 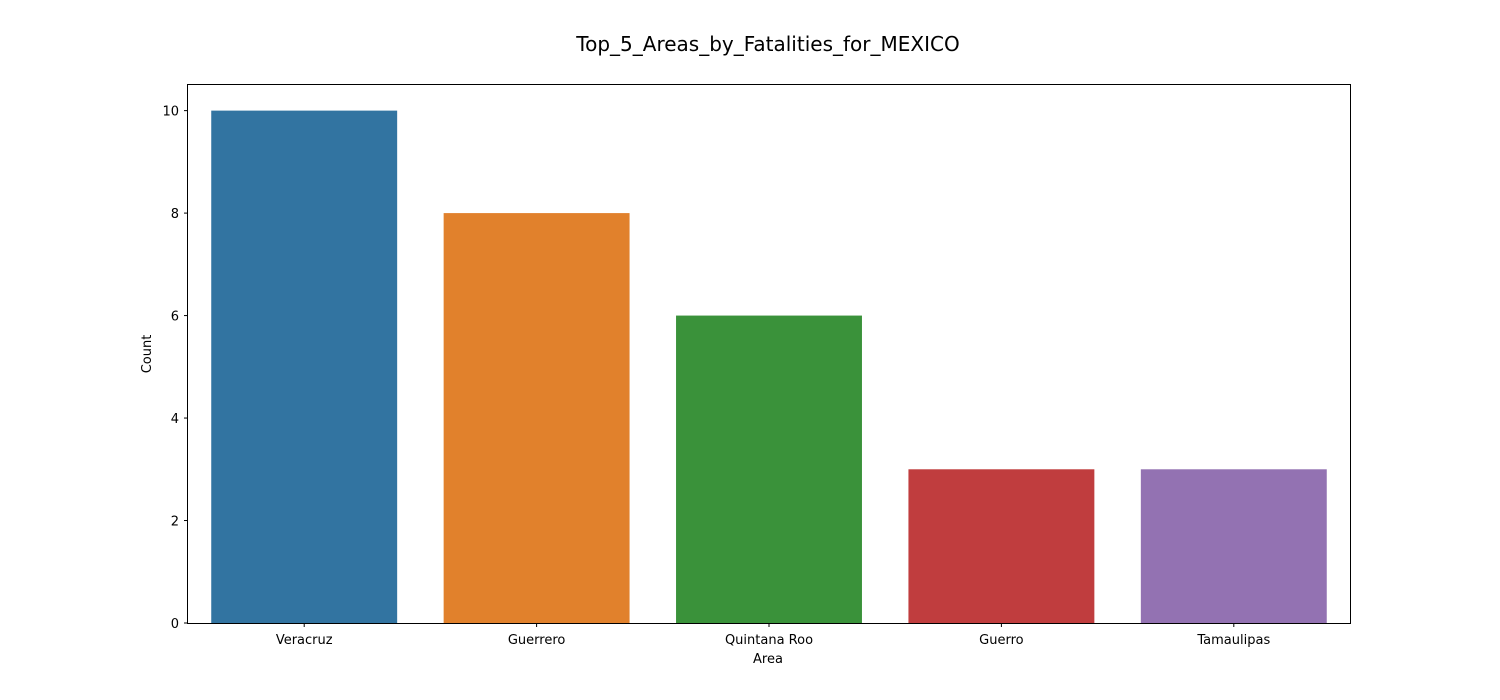 What do you see at coordinates (769, 640) in the screenshot?
I see `x-tick-label: Quintana Roo` at bounding box center [769, 640].